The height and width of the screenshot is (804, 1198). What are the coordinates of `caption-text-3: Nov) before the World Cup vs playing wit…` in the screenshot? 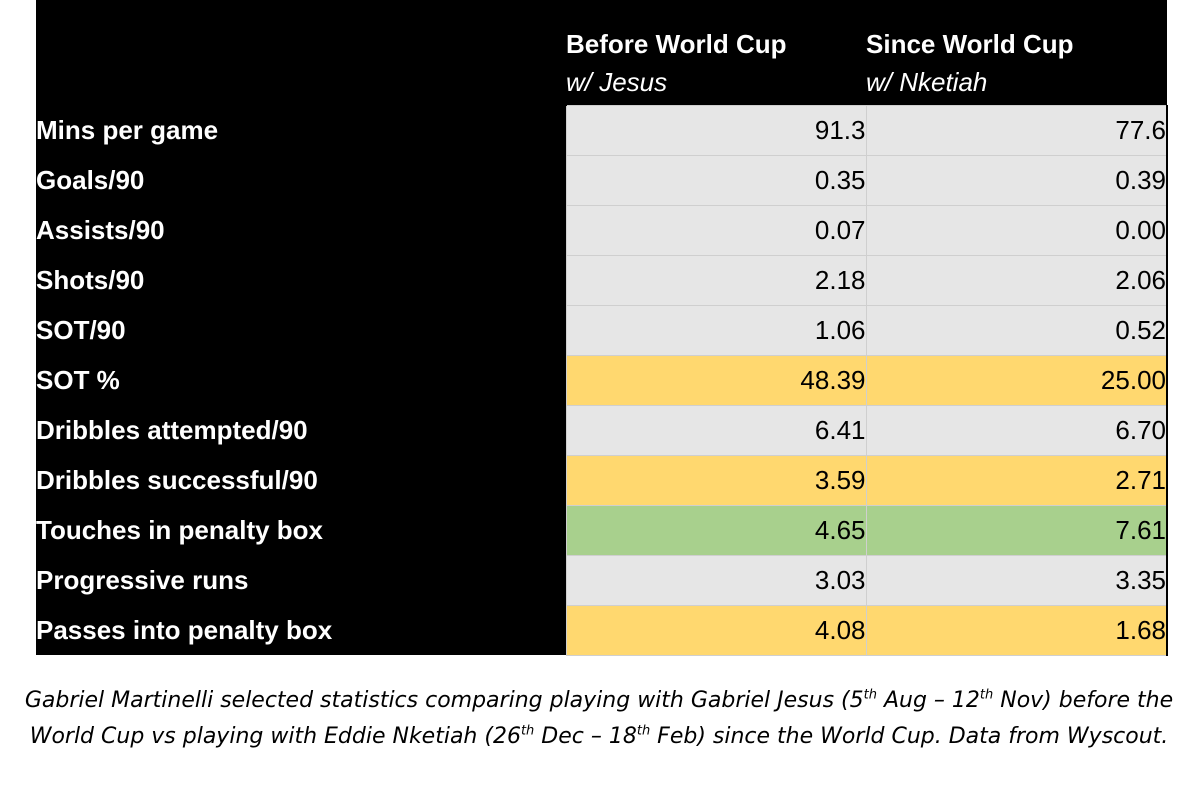 It's located at (601, 718).